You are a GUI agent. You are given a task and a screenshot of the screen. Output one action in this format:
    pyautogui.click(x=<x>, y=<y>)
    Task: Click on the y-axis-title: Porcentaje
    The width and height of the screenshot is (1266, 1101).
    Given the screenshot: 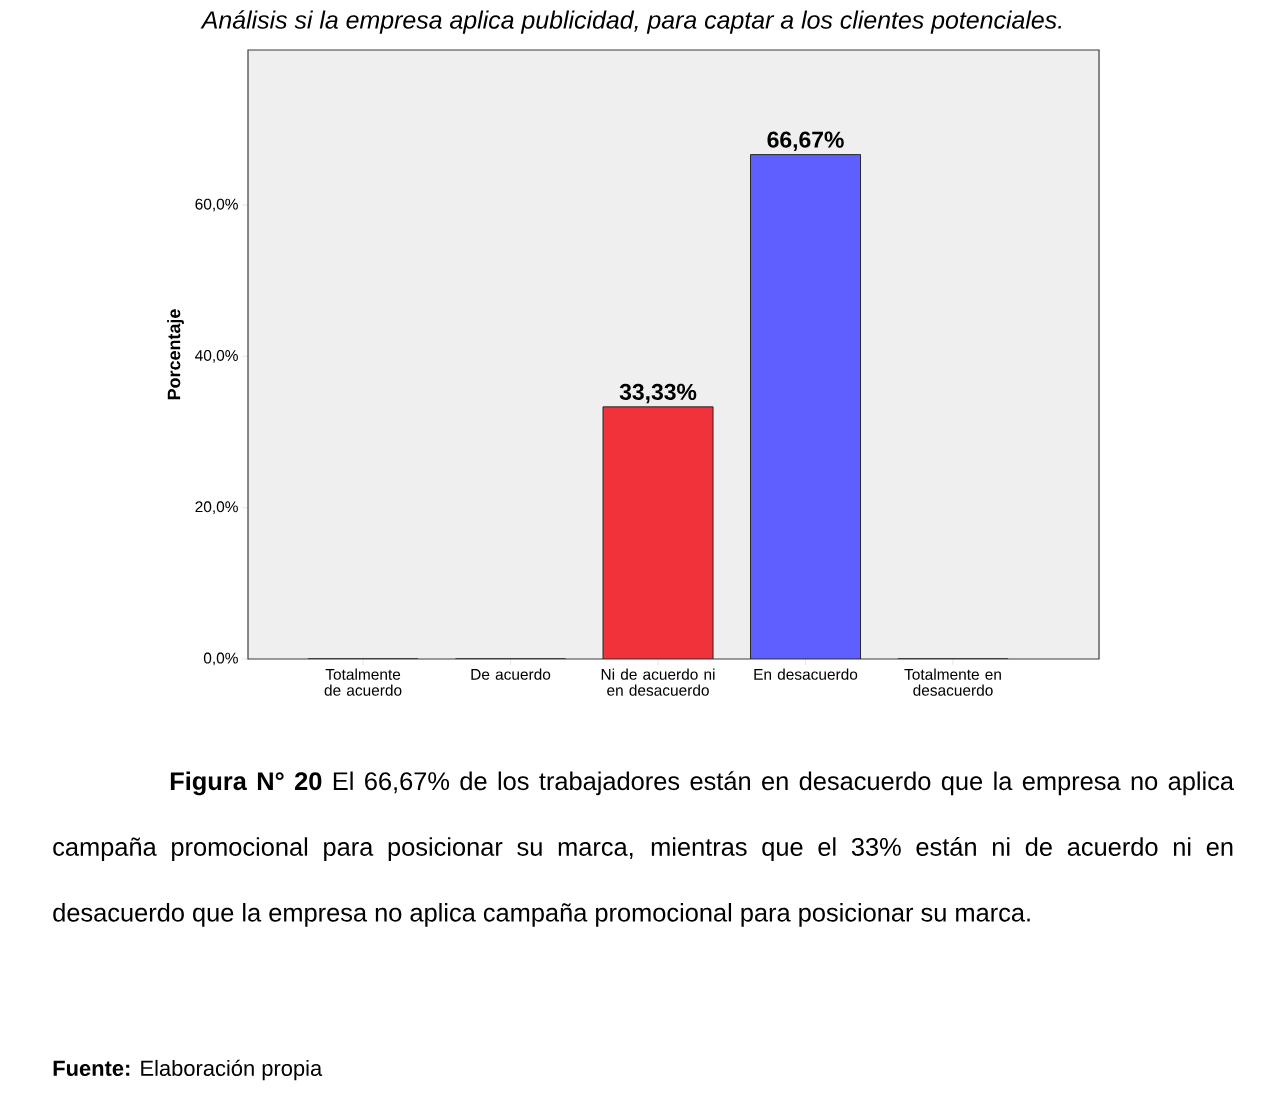 What is the action you would take?
    pyautogui.click(x=175, y=354)
    